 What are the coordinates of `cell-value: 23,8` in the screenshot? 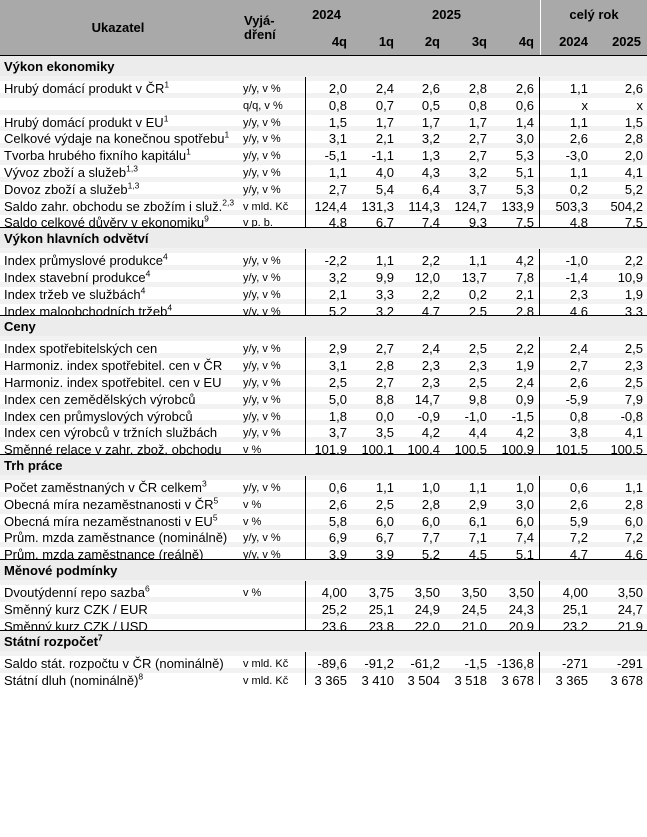 It's located at (381, 626).